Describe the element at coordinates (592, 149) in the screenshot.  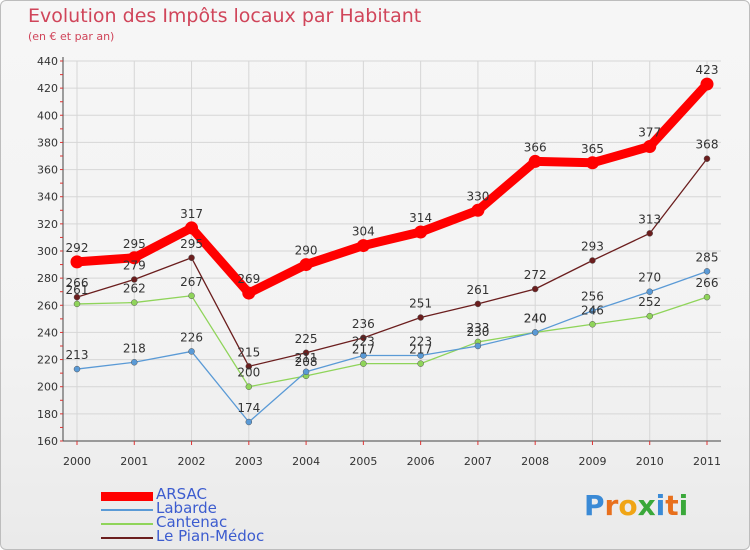
I see `data-label: 365` at that location.